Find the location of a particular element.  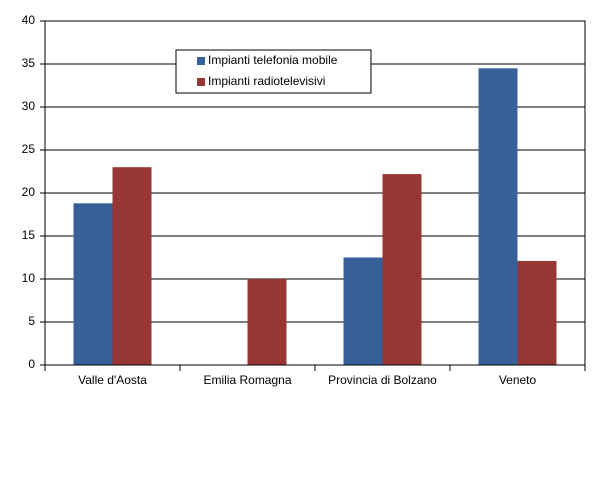

y-tick-label: 35 is located at coordinates (29, 63).